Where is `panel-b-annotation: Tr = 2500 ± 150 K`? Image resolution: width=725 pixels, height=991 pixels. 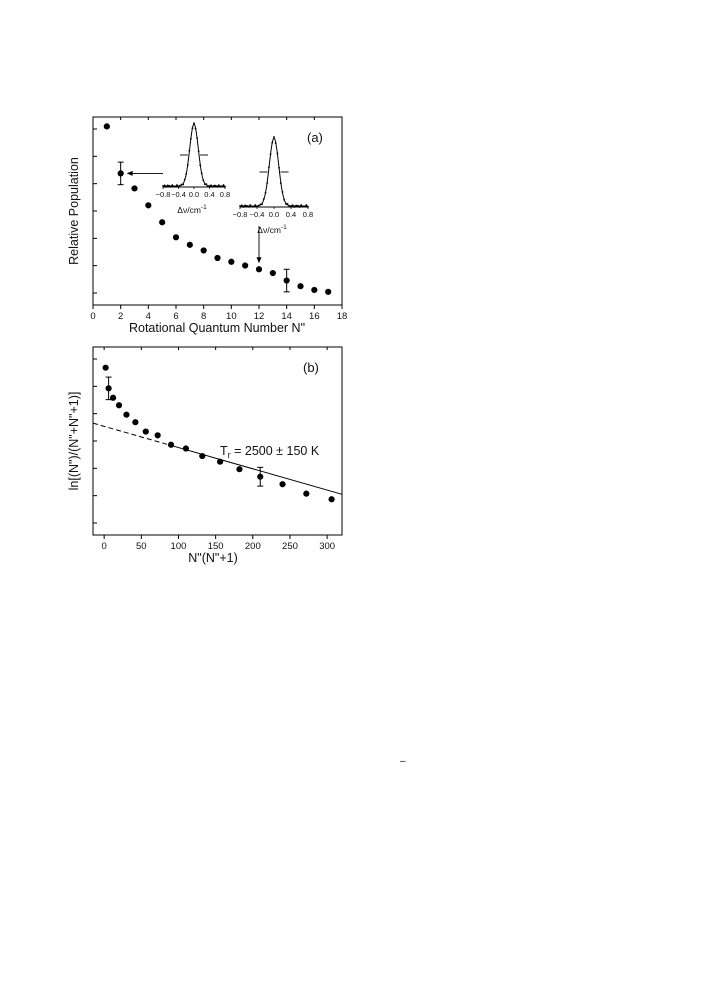 panel-b-annotation: Tr = 2500 ± 150 K is located at coordinates (270, 452).